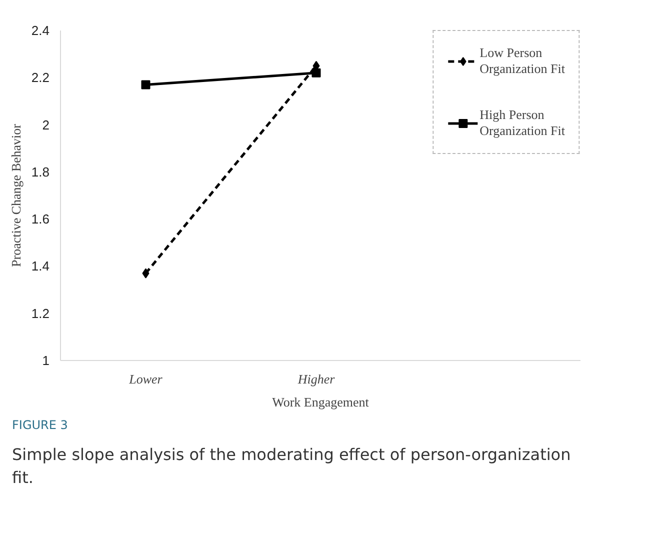  I want to click on caption: FIGURE 3, so click(40, 425).